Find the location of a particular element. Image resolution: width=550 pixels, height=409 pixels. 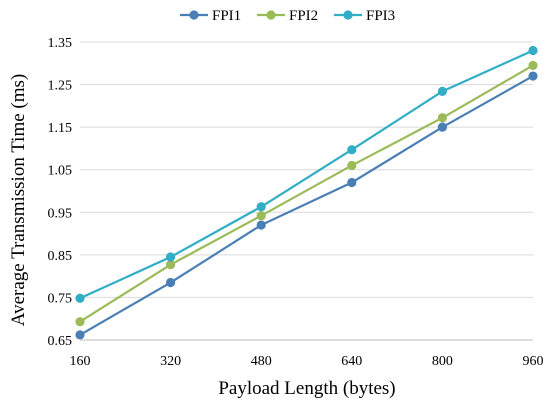

legend-item: FPI1 is located at coordinates (210, 16).